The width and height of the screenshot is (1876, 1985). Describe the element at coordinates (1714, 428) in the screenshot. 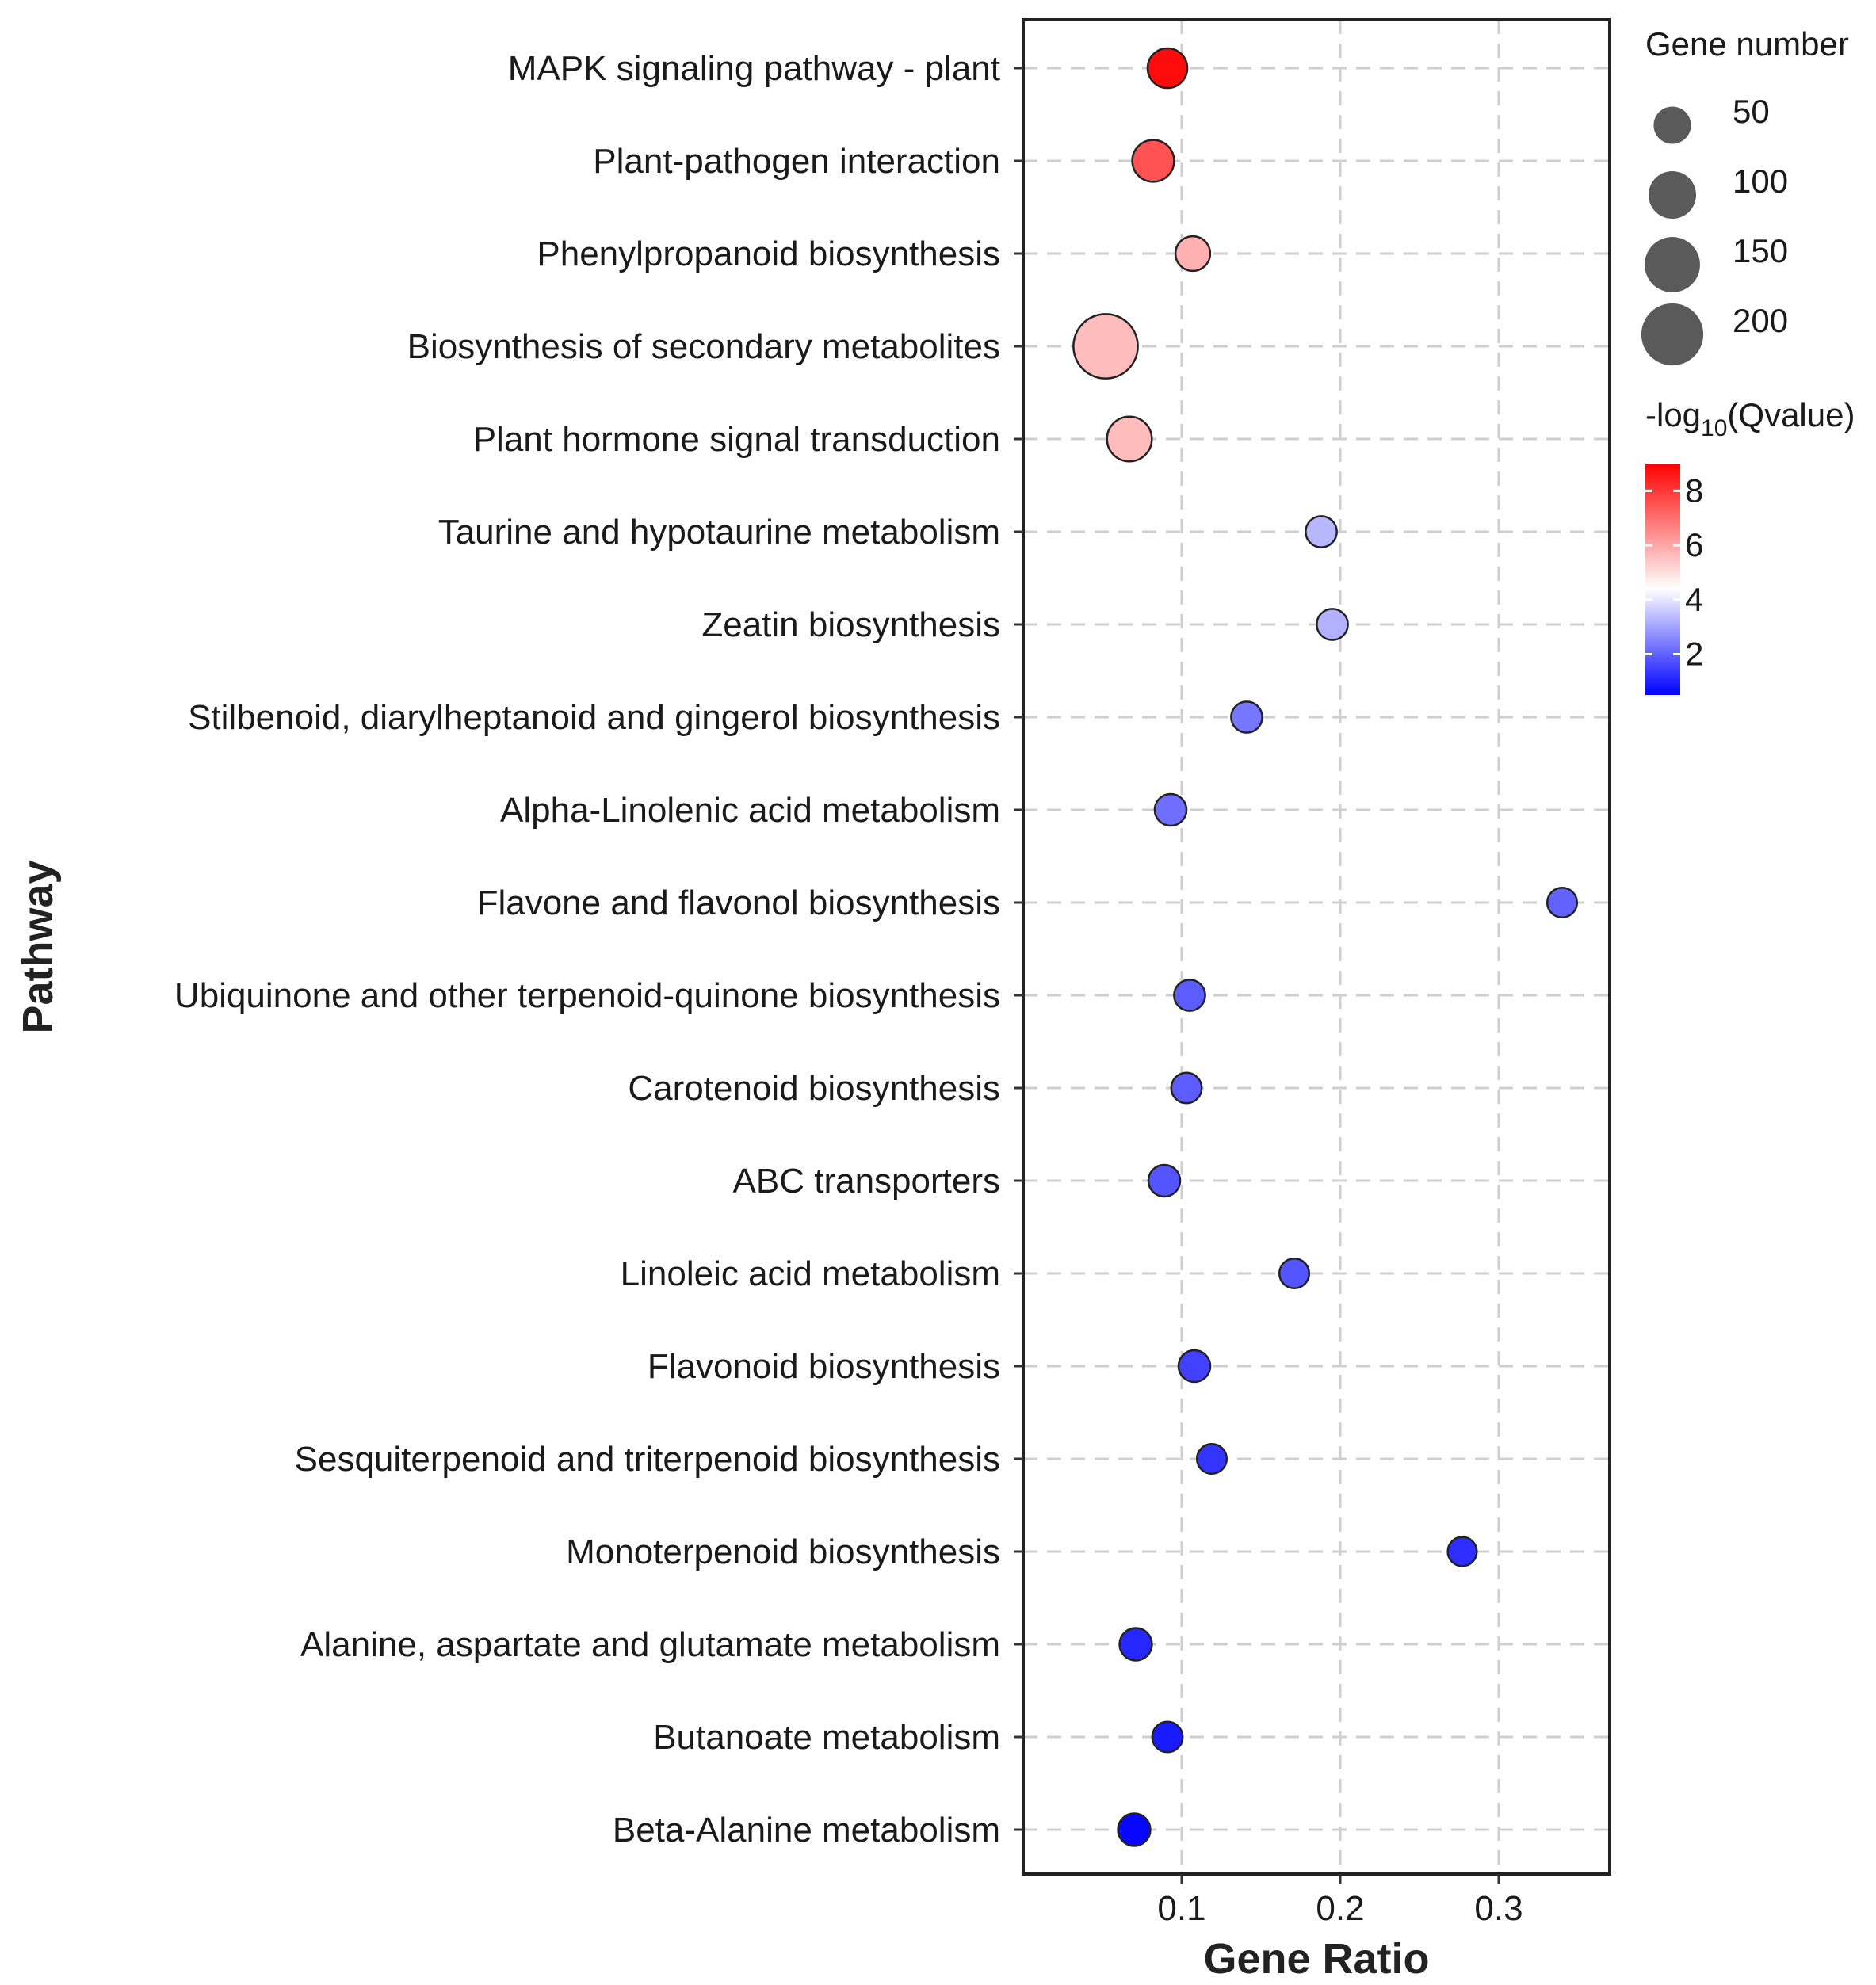

I see `color-legend-title-subscript: 10` at that location.